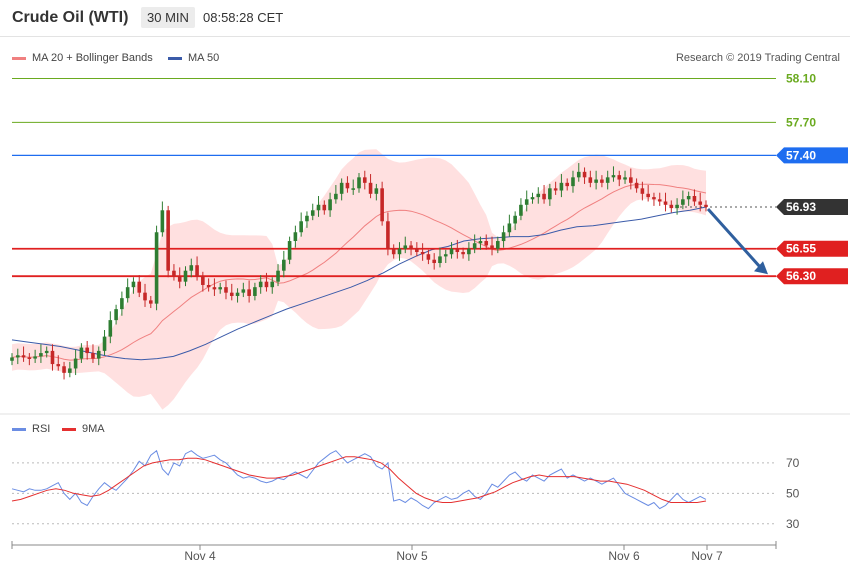 The height and width of the screenshot is (576, 850). Describe the element at coordinates (31, 429) in the screenshot. I see `legend-rsi: RSI` at that location.